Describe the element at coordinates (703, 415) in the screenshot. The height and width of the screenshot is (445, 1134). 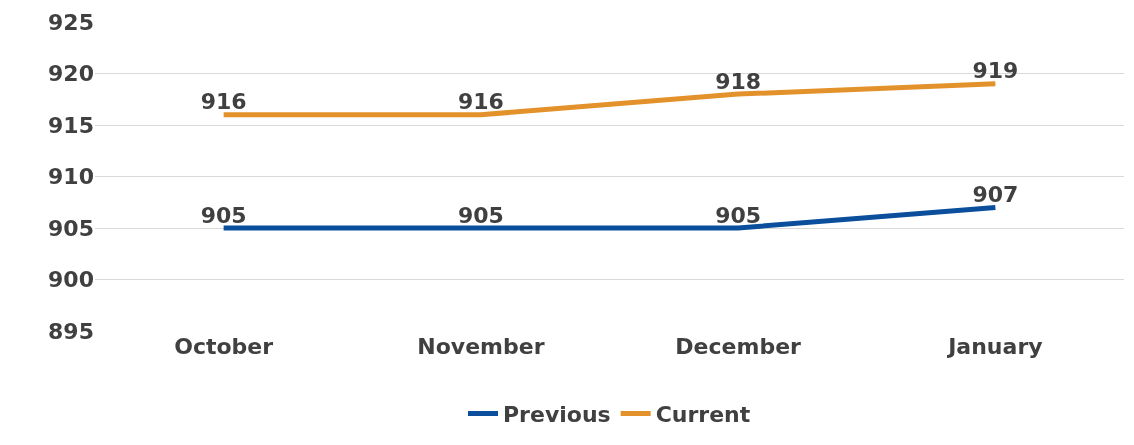
I see `legend-label: Current` at that location.